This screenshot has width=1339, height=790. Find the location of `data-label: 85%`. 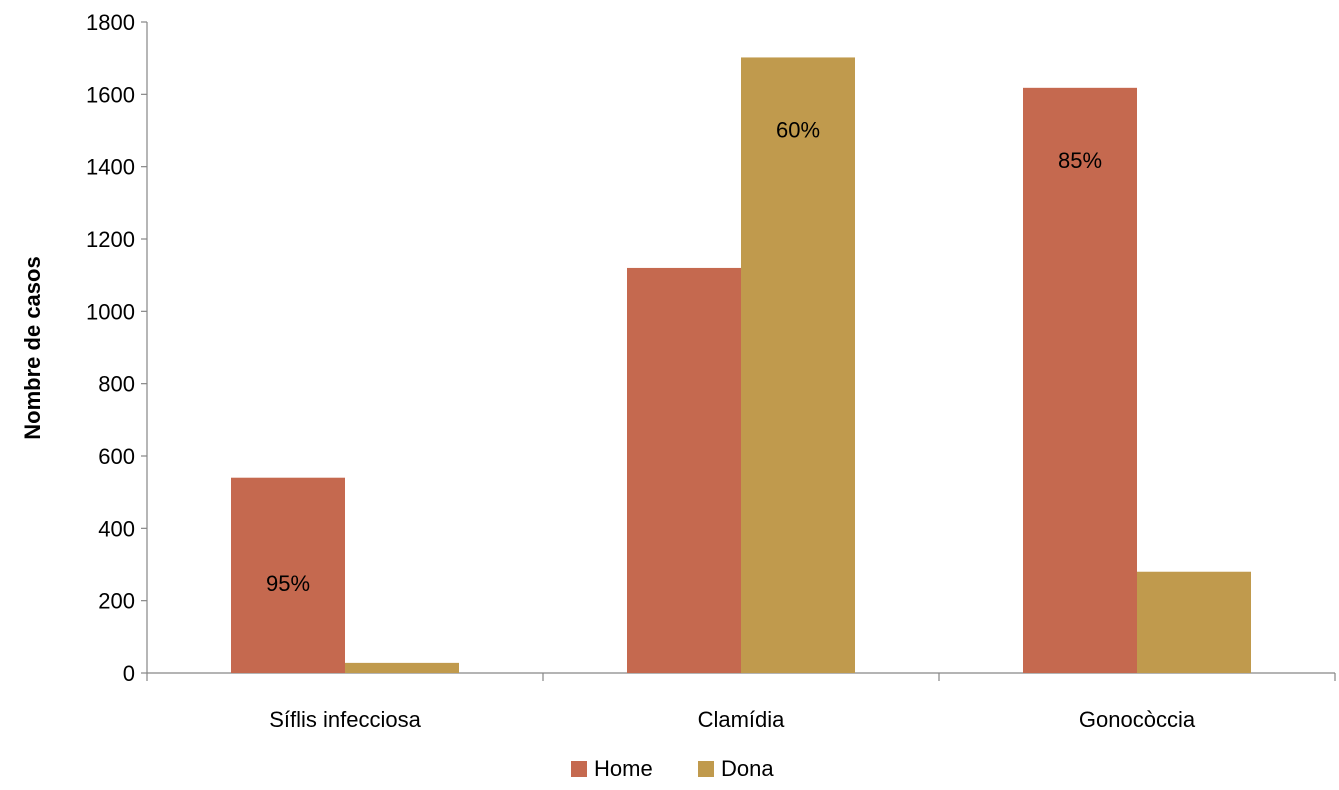

data-label: 85% is located at coordinates (1080, 160).